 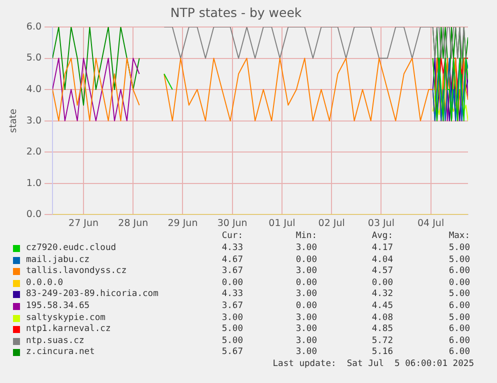 What do you see at coordinates (331, 223) in the screenshot?
I see `x-tick-label: 02 Jul` at bounding box center [331, 223].